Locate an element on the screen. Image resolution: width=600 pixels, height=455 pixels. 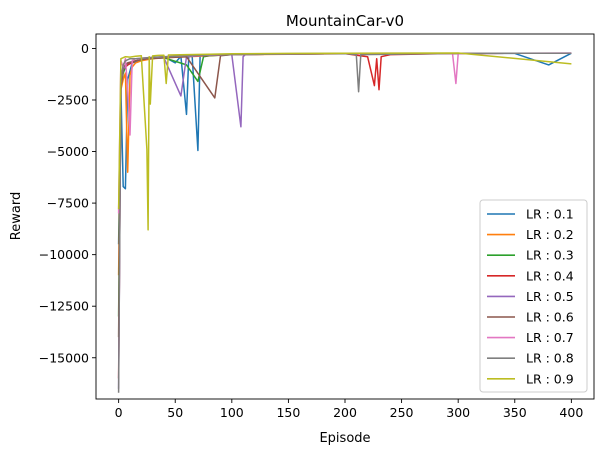
x-tick-label: 100 is located at coordinates (232, 412).